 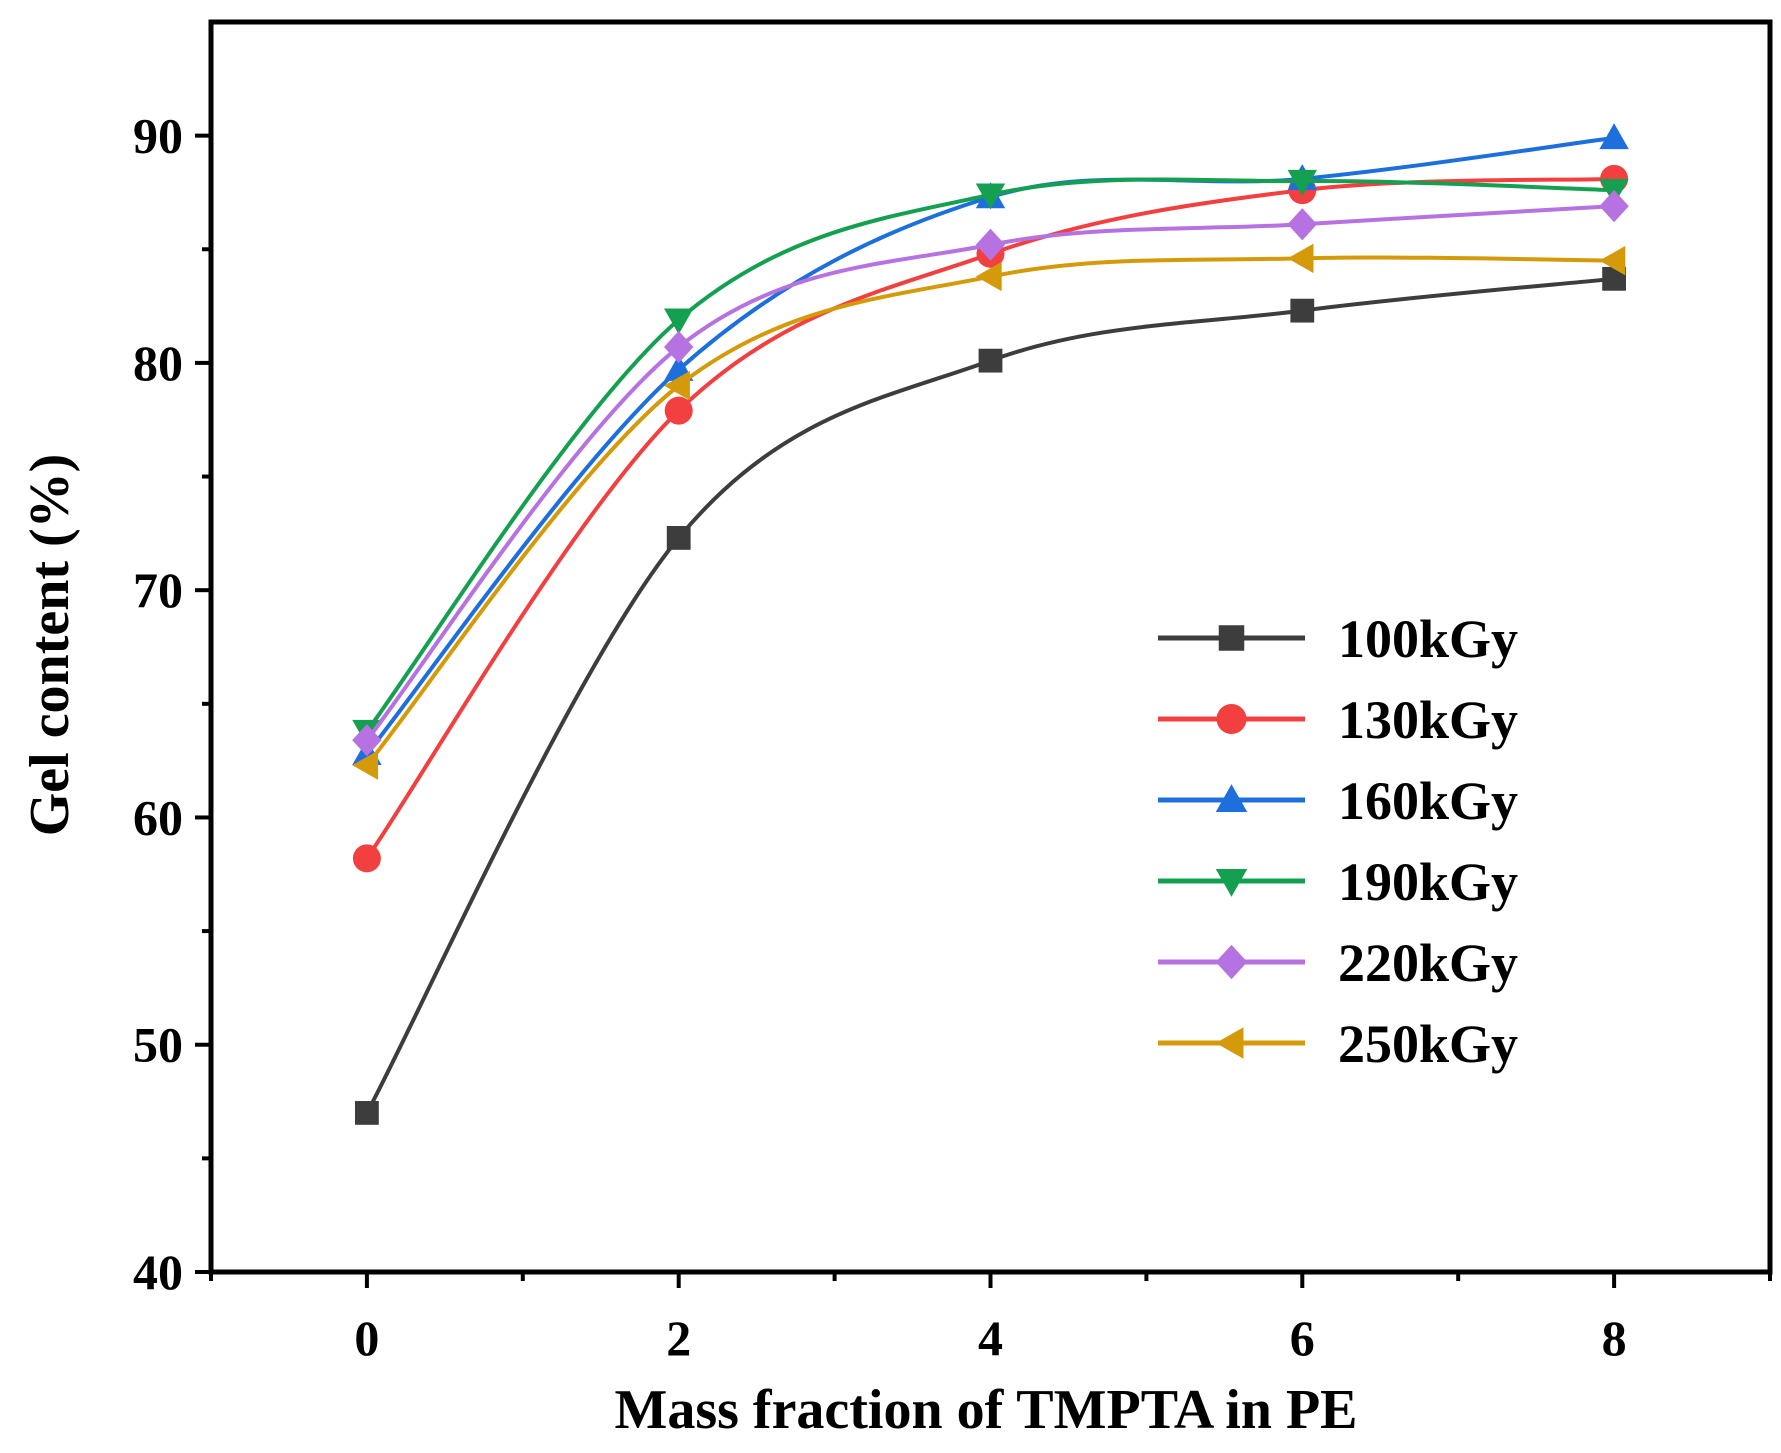 What do you see at coordinates (50, 645) in the screenshot?
I see `y-axis-title: Gel content (%)` at bounding box center [50, 645].